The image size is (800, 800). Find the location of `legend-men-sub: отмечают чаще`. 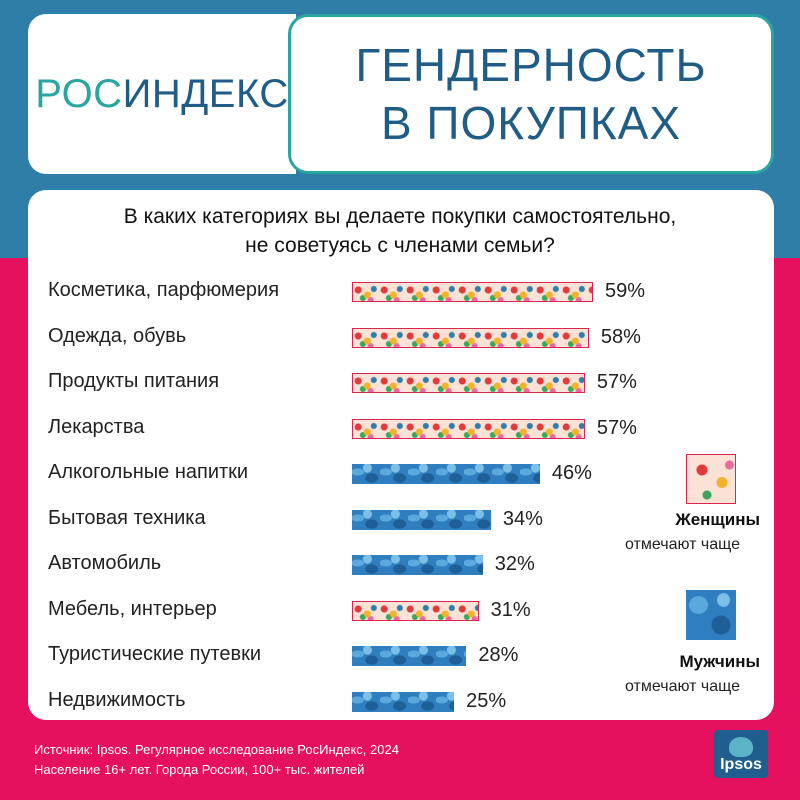

legend-men-sub: отмечают чаще is located at coordinates (682, 686).